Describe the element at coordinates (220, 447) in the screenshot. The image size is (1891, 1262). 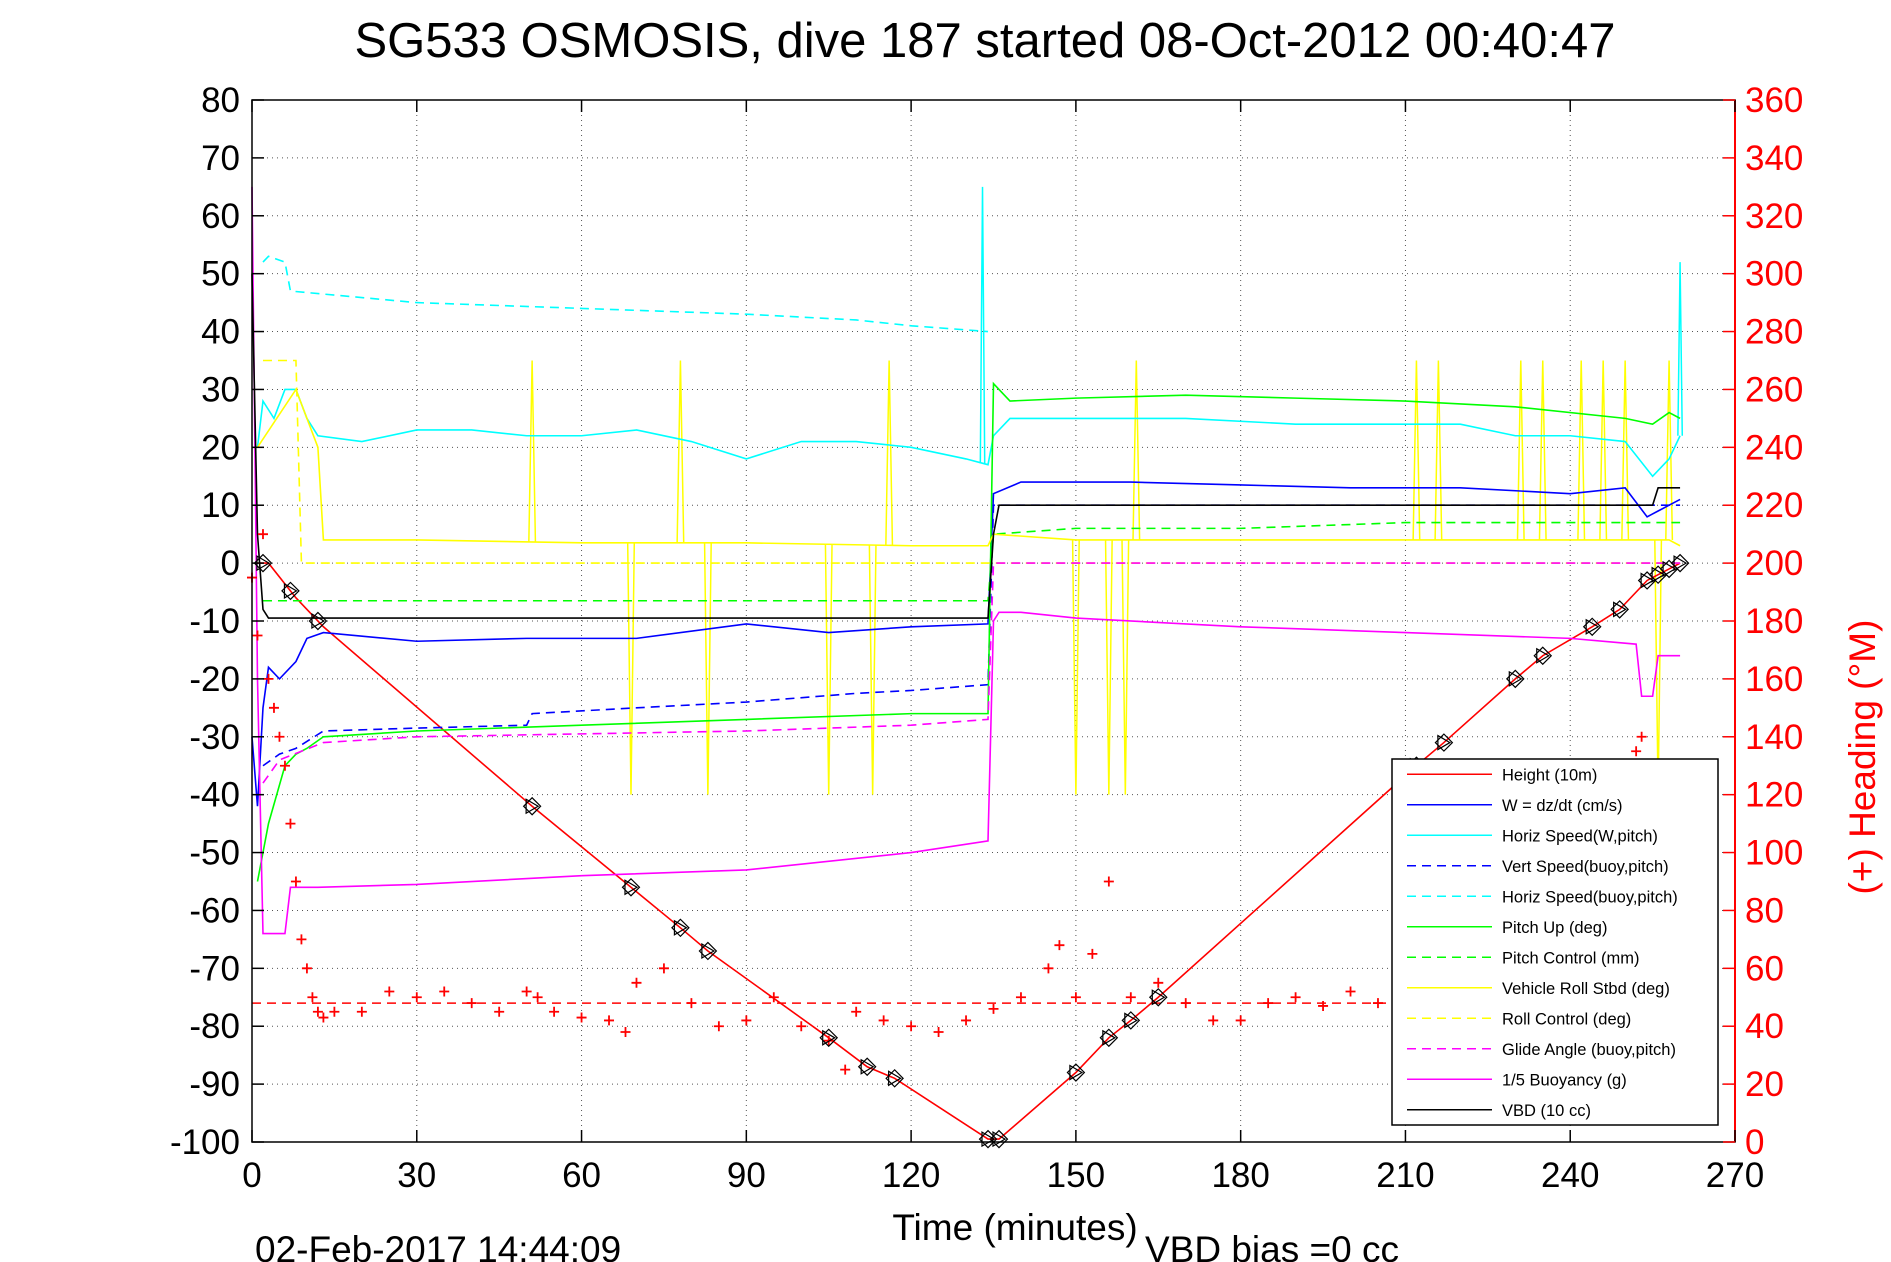
I see `y-tick-label: 20` at that location.